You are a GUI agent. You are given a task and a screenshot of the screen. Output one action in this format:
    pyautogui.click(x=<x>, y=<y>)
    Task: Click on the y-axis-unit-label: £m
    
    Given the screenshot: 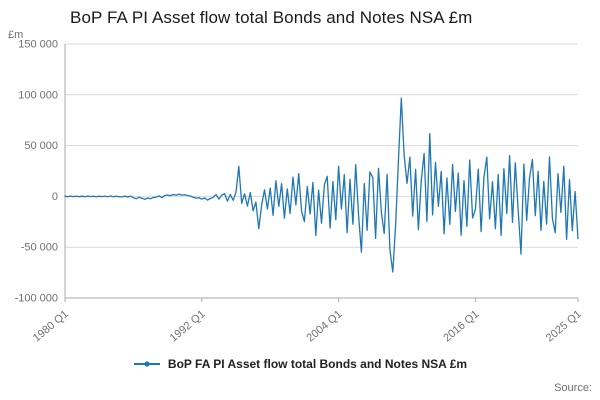 What is the action you would take?
    pyautogui.click(x=16, y=35)
    